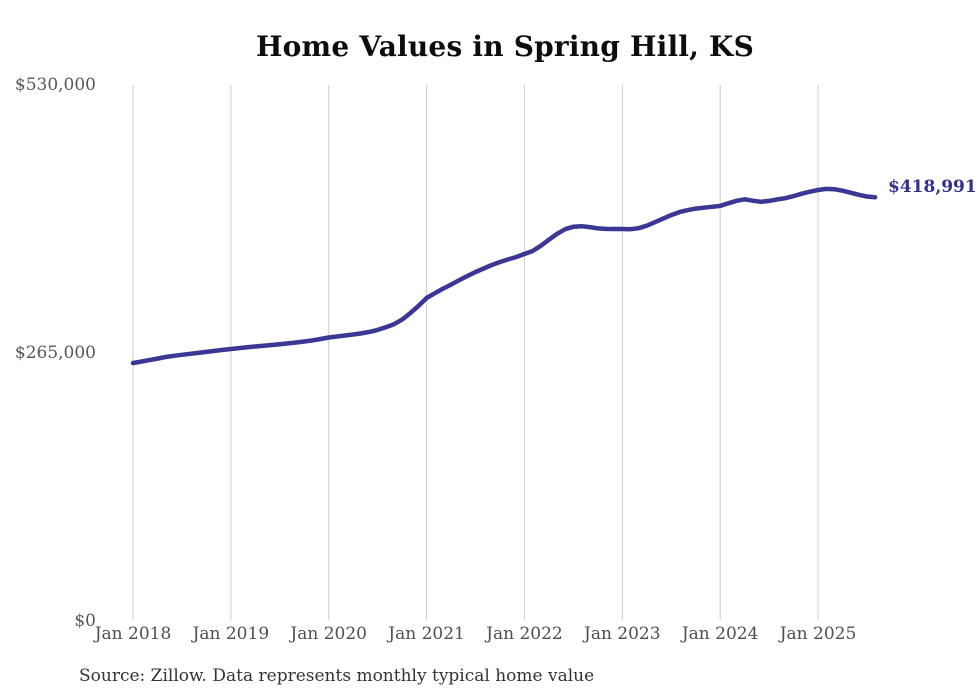 The height and width of the screenshot is (699, 980). What do you see at coordinates (932, 187) in the screenshot?
I see `end-value-label: $418,991` at bounding box center [932, 187].